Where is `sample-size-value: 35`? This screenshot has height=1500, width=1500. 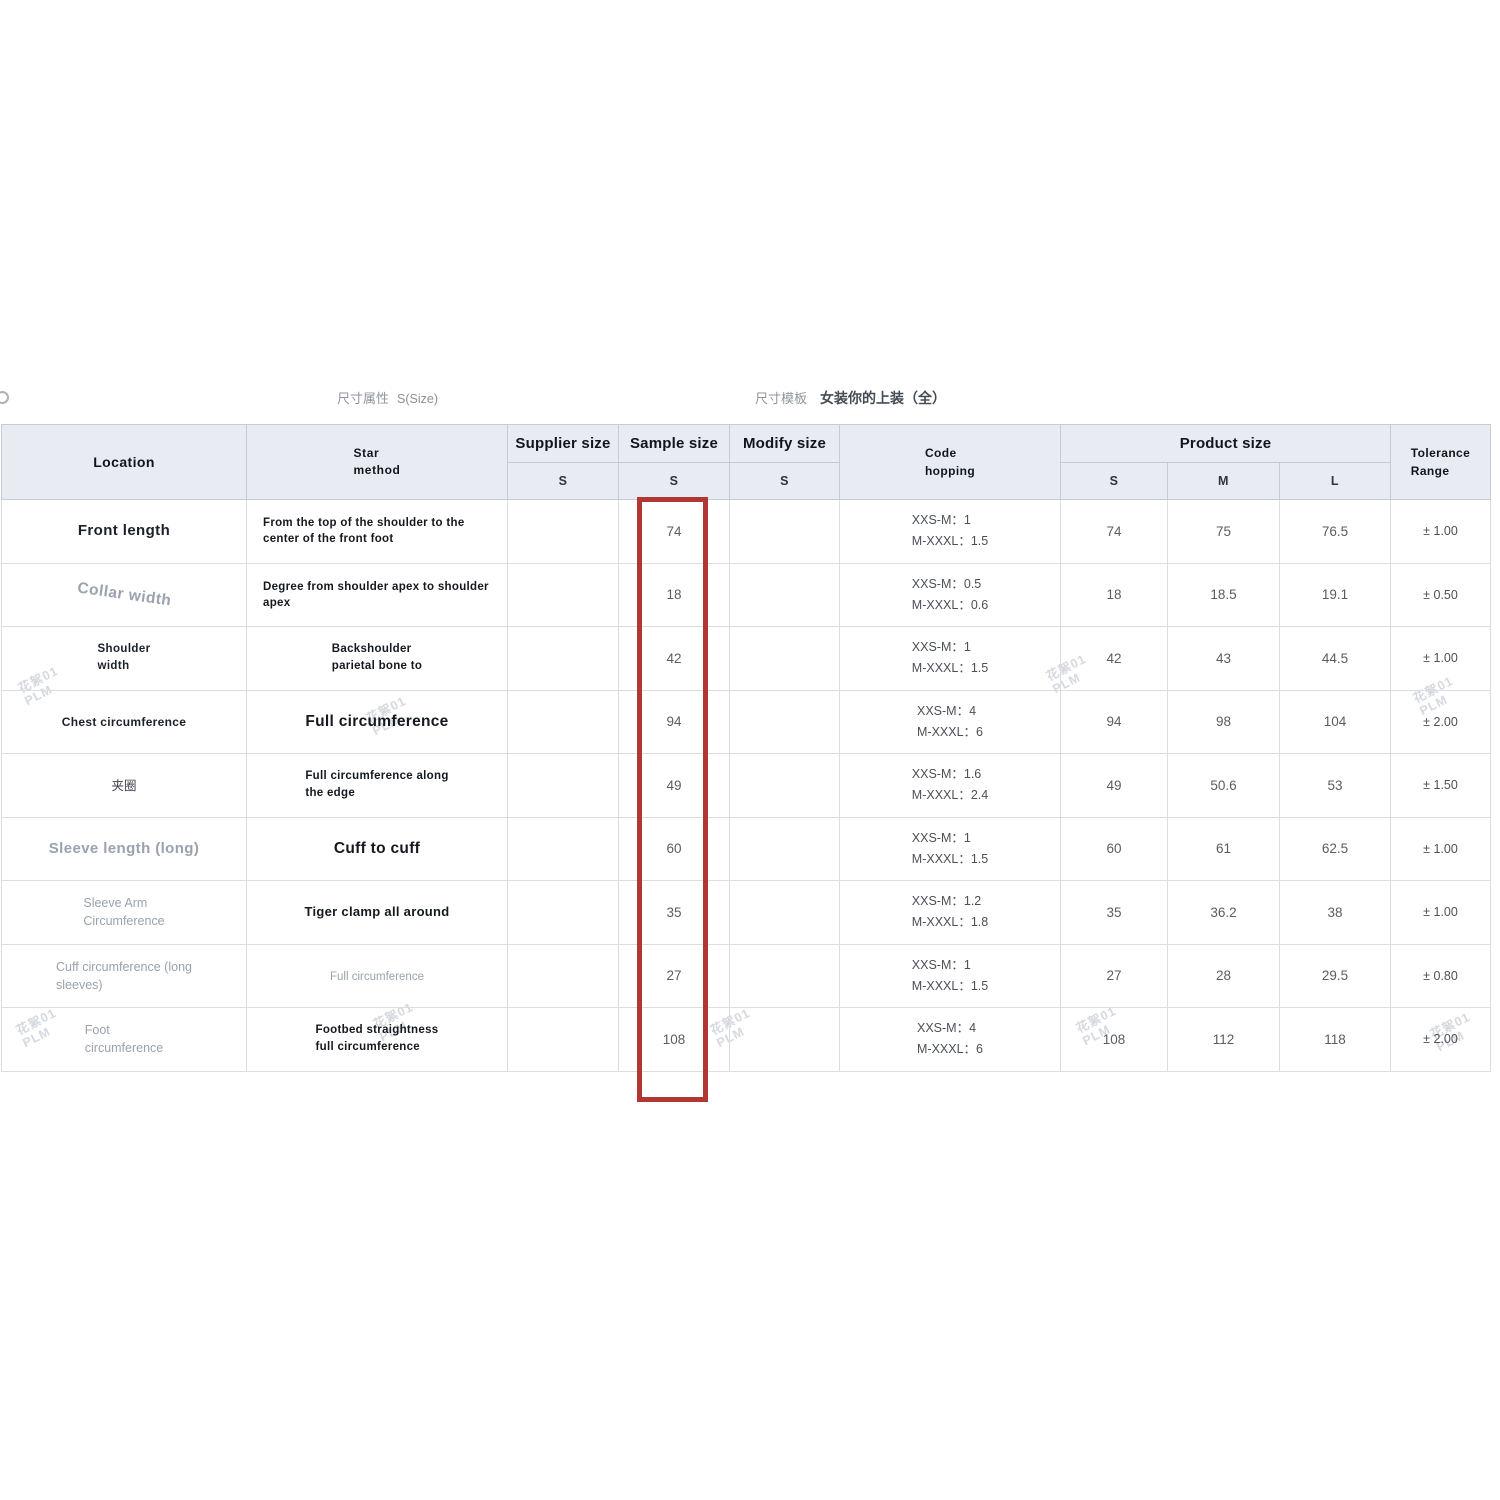 sample-size-value: 35 is located at coordinates (674, 912).